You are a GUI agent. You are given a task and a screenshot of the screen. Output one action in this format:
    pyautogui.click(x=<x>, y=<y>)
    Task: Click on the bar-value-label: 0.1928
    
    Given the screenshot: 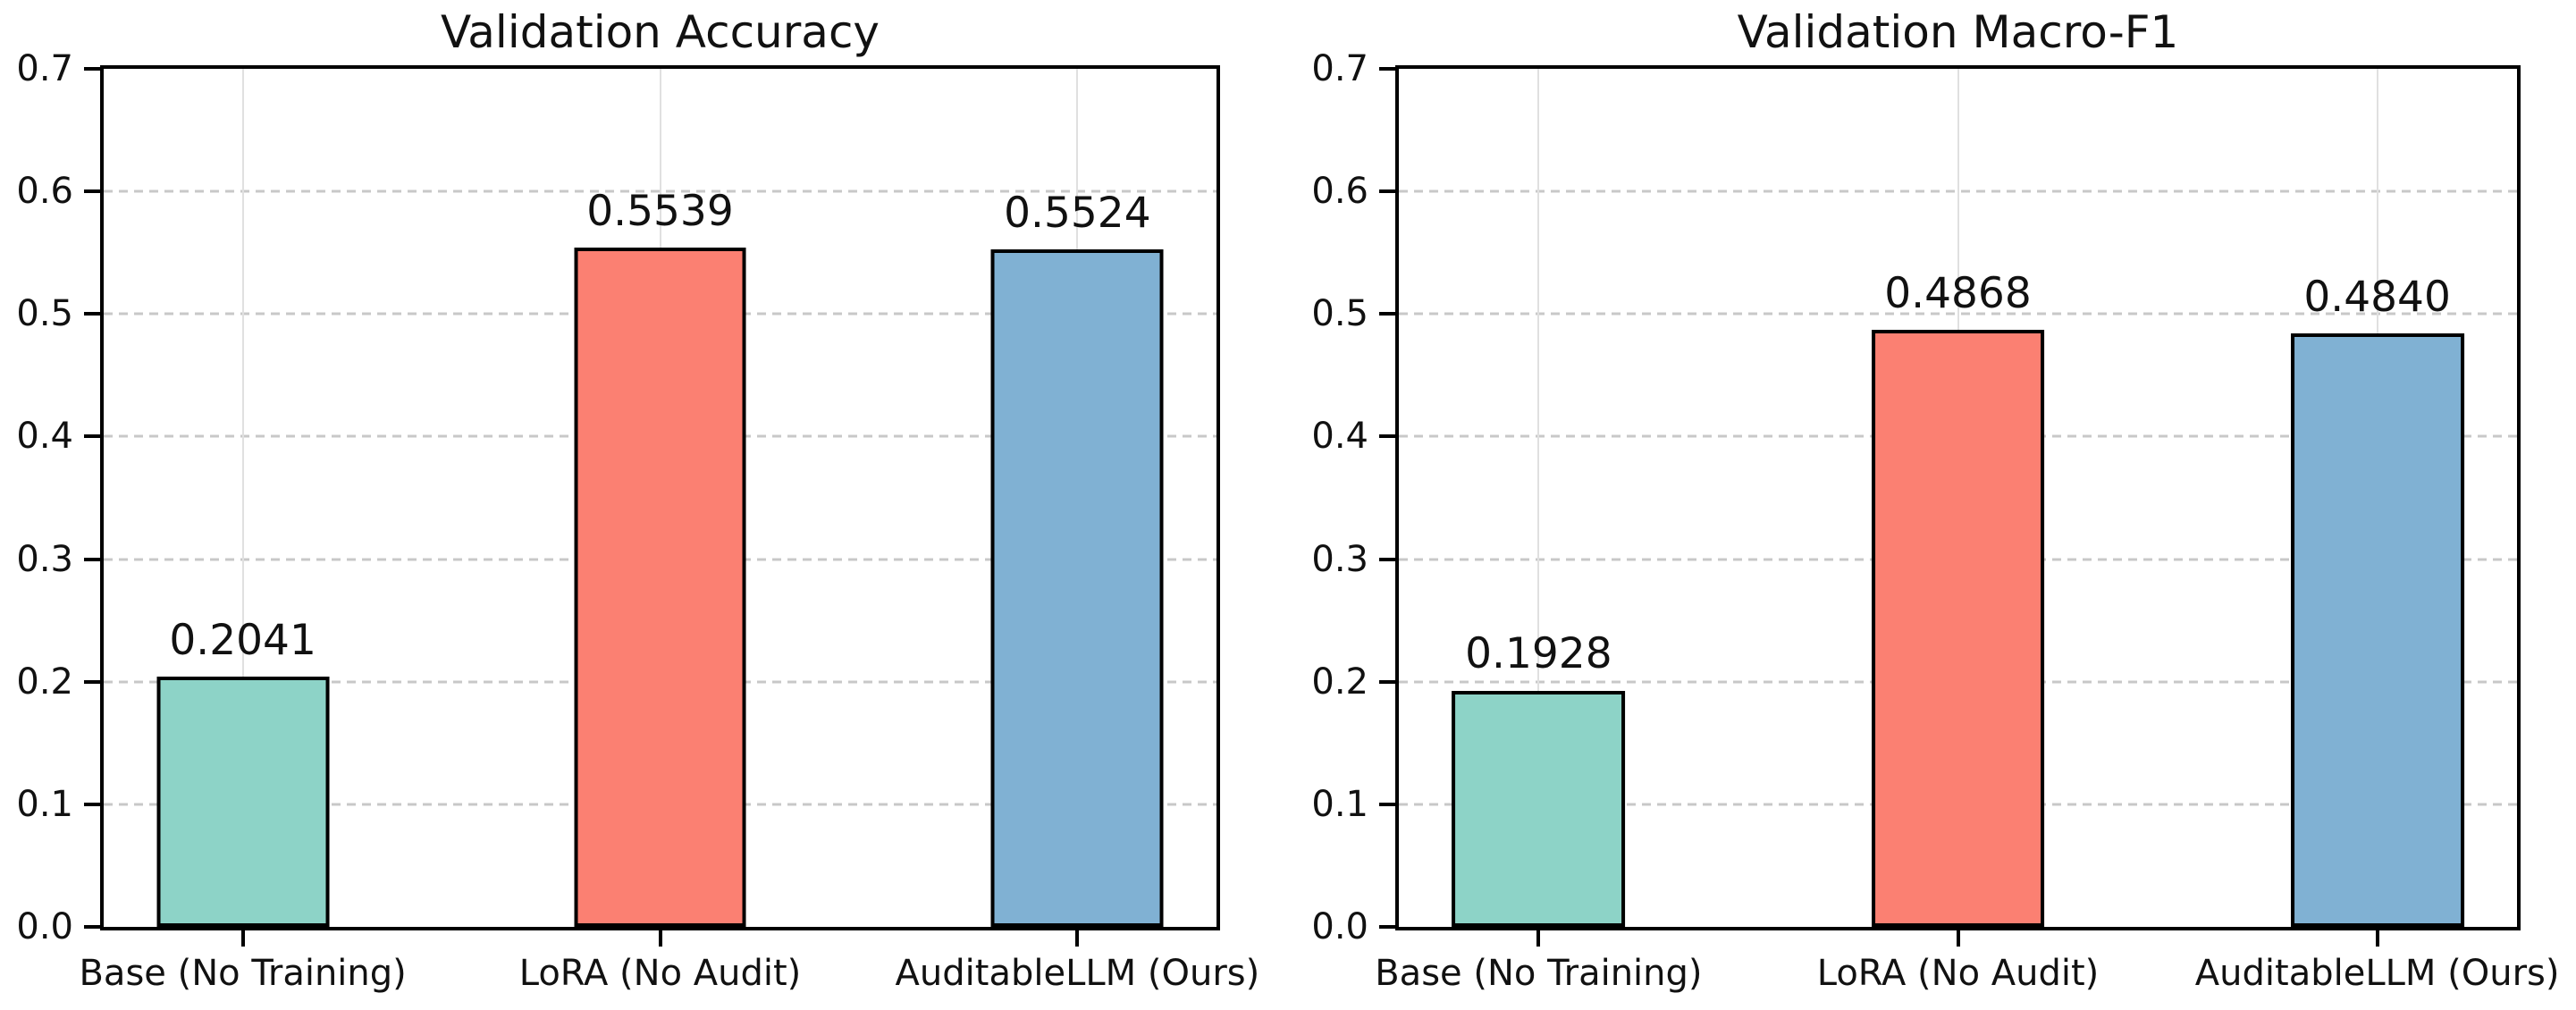 What is the action you would take?
    pyautogui.click(x=1539, y=654)
    